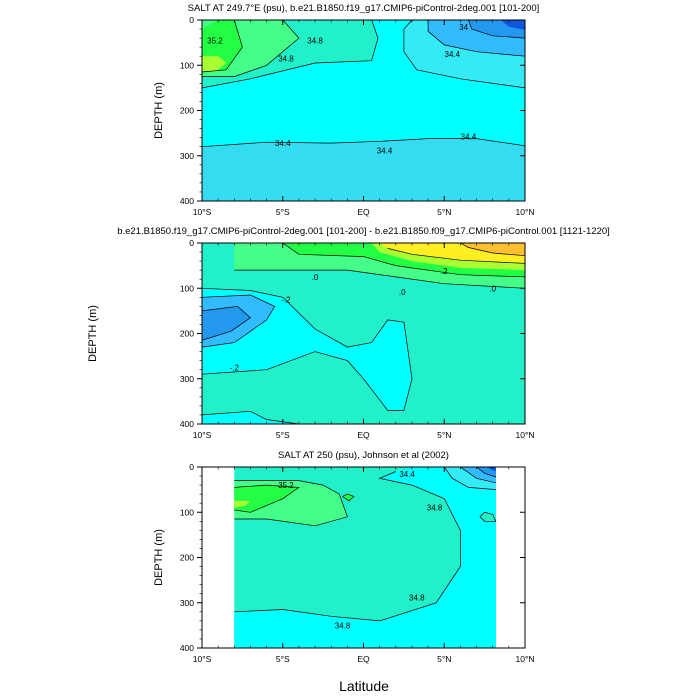  What do you see at coordinates (235, 367) in the screenshot?
I see `contour-label-1: -.2` at bounding box center [235, 367].